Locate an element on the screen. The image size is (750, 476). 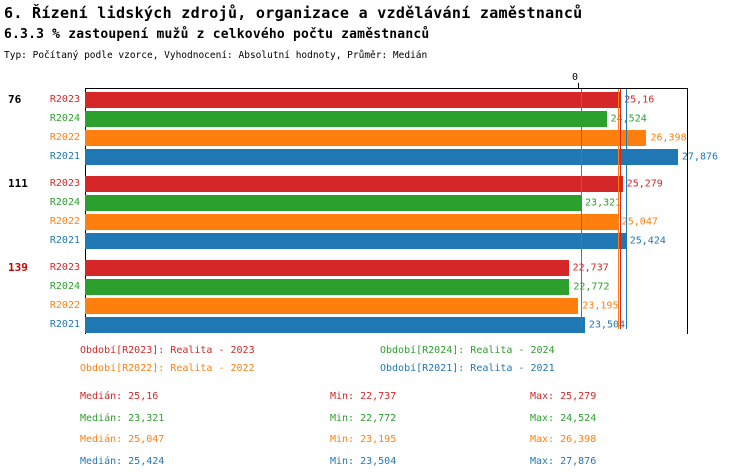
bar-value-label: 25,16 is located at coordinates (639, 99).